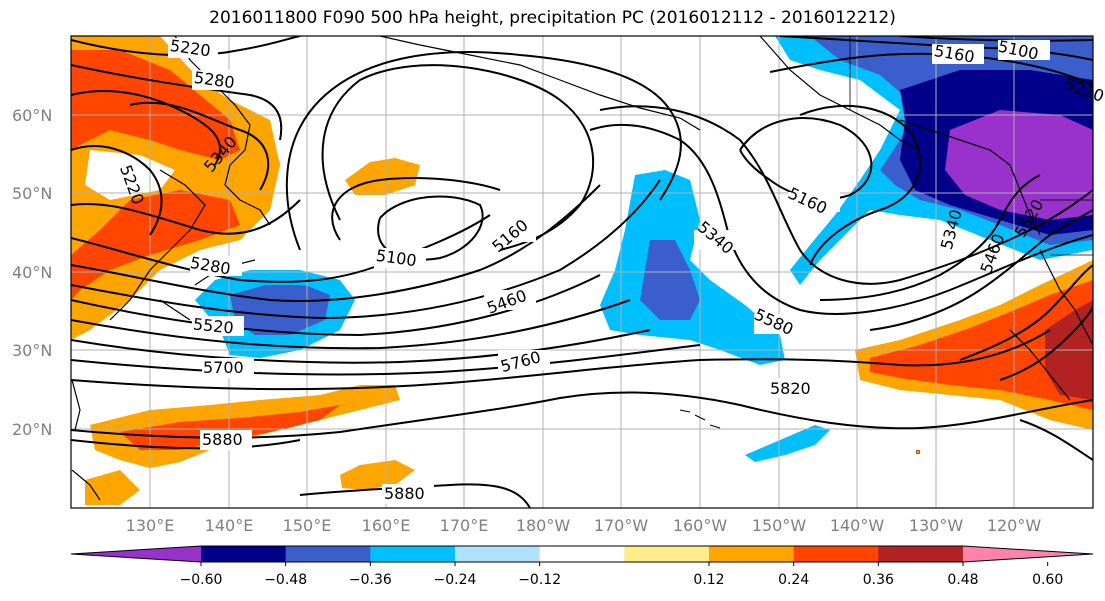 The width and height of the screenshot is (1105, 601). Describe the element at coordinates (708, 580) in the screenshot. I see `colorbar-tick-label: 0.12` at that location.